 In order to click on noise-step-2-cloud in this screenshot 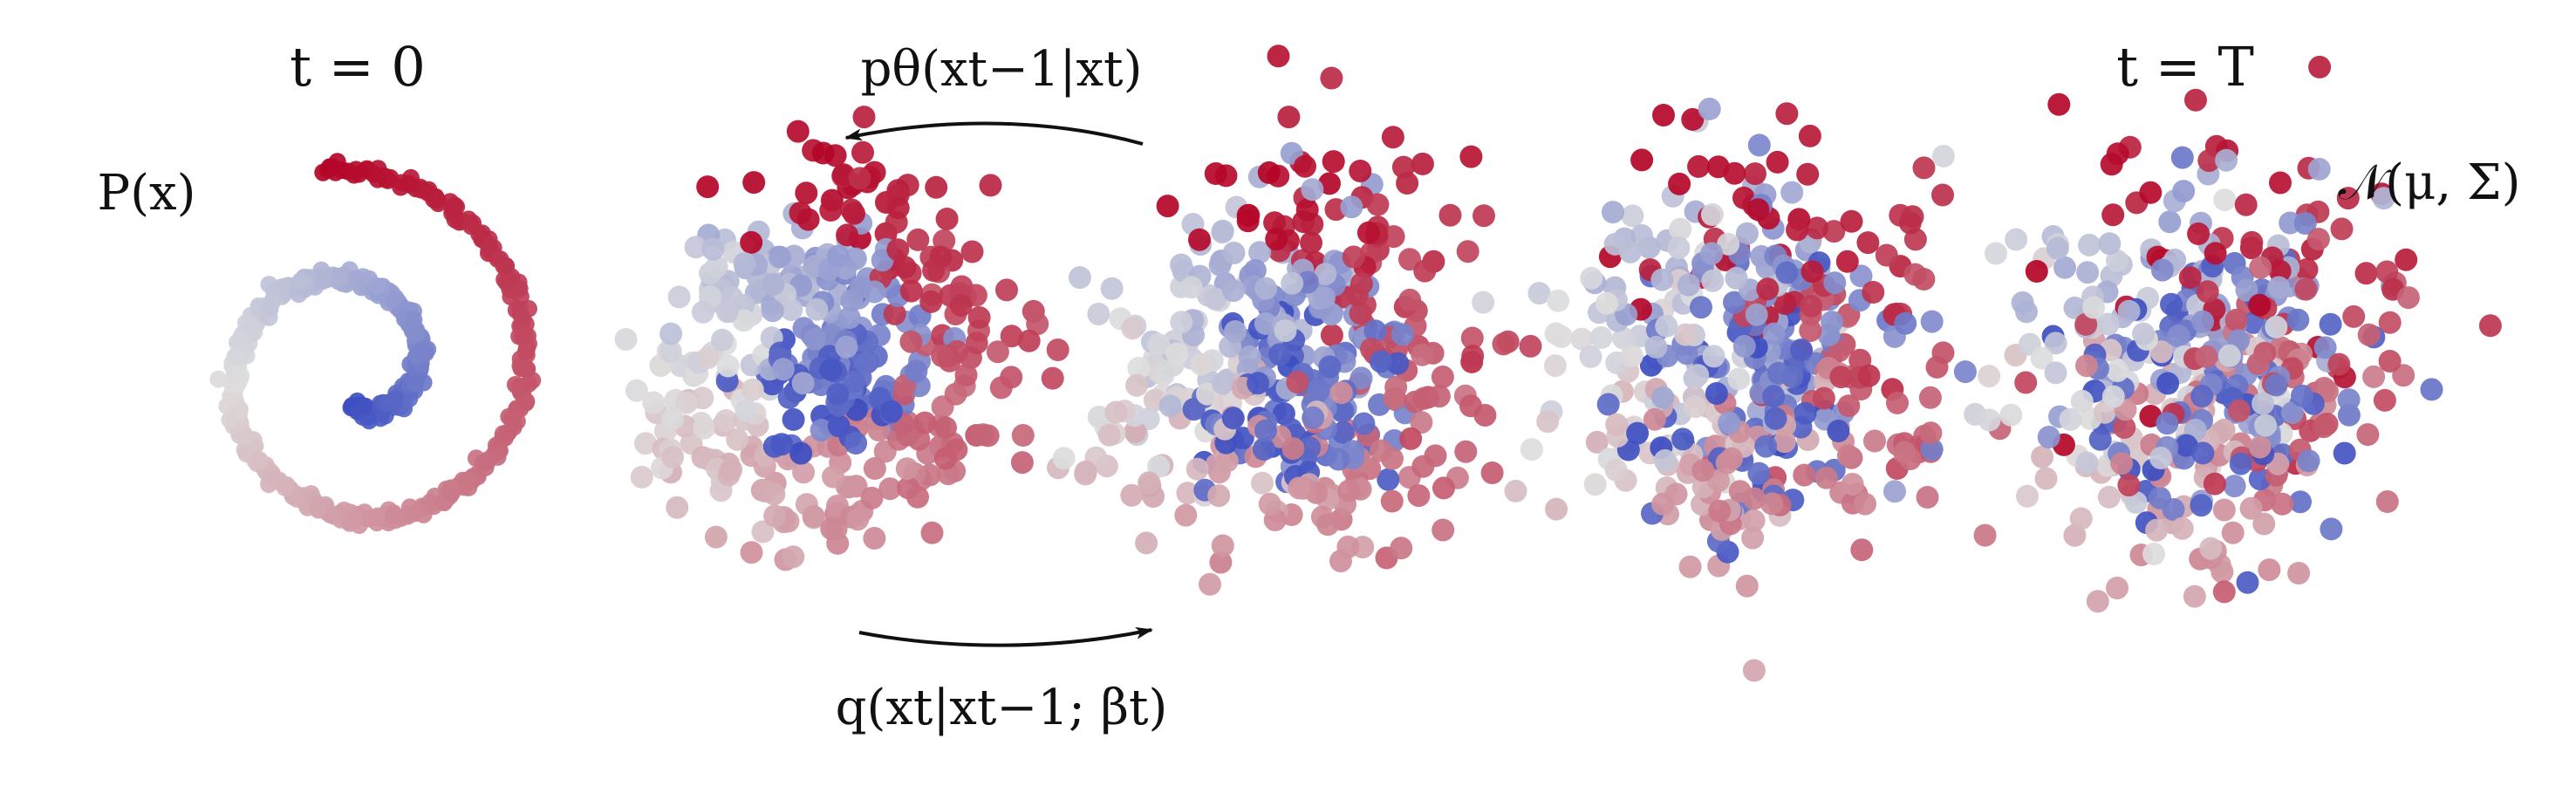, I will do `click(1294, 320)`.